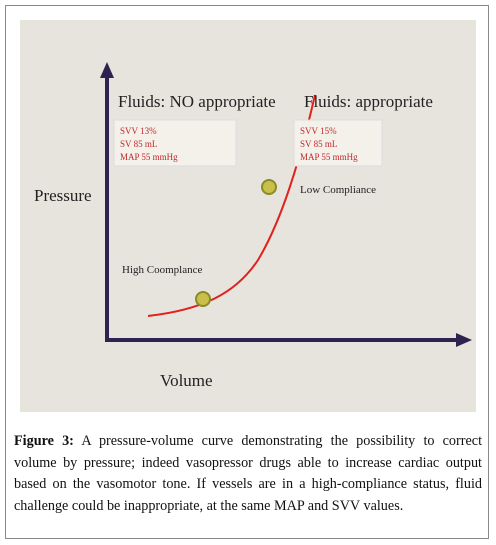  Describe the element at coordinates (162, 270) in the screenshot. I see `high-label: High Coomplance` at that location.